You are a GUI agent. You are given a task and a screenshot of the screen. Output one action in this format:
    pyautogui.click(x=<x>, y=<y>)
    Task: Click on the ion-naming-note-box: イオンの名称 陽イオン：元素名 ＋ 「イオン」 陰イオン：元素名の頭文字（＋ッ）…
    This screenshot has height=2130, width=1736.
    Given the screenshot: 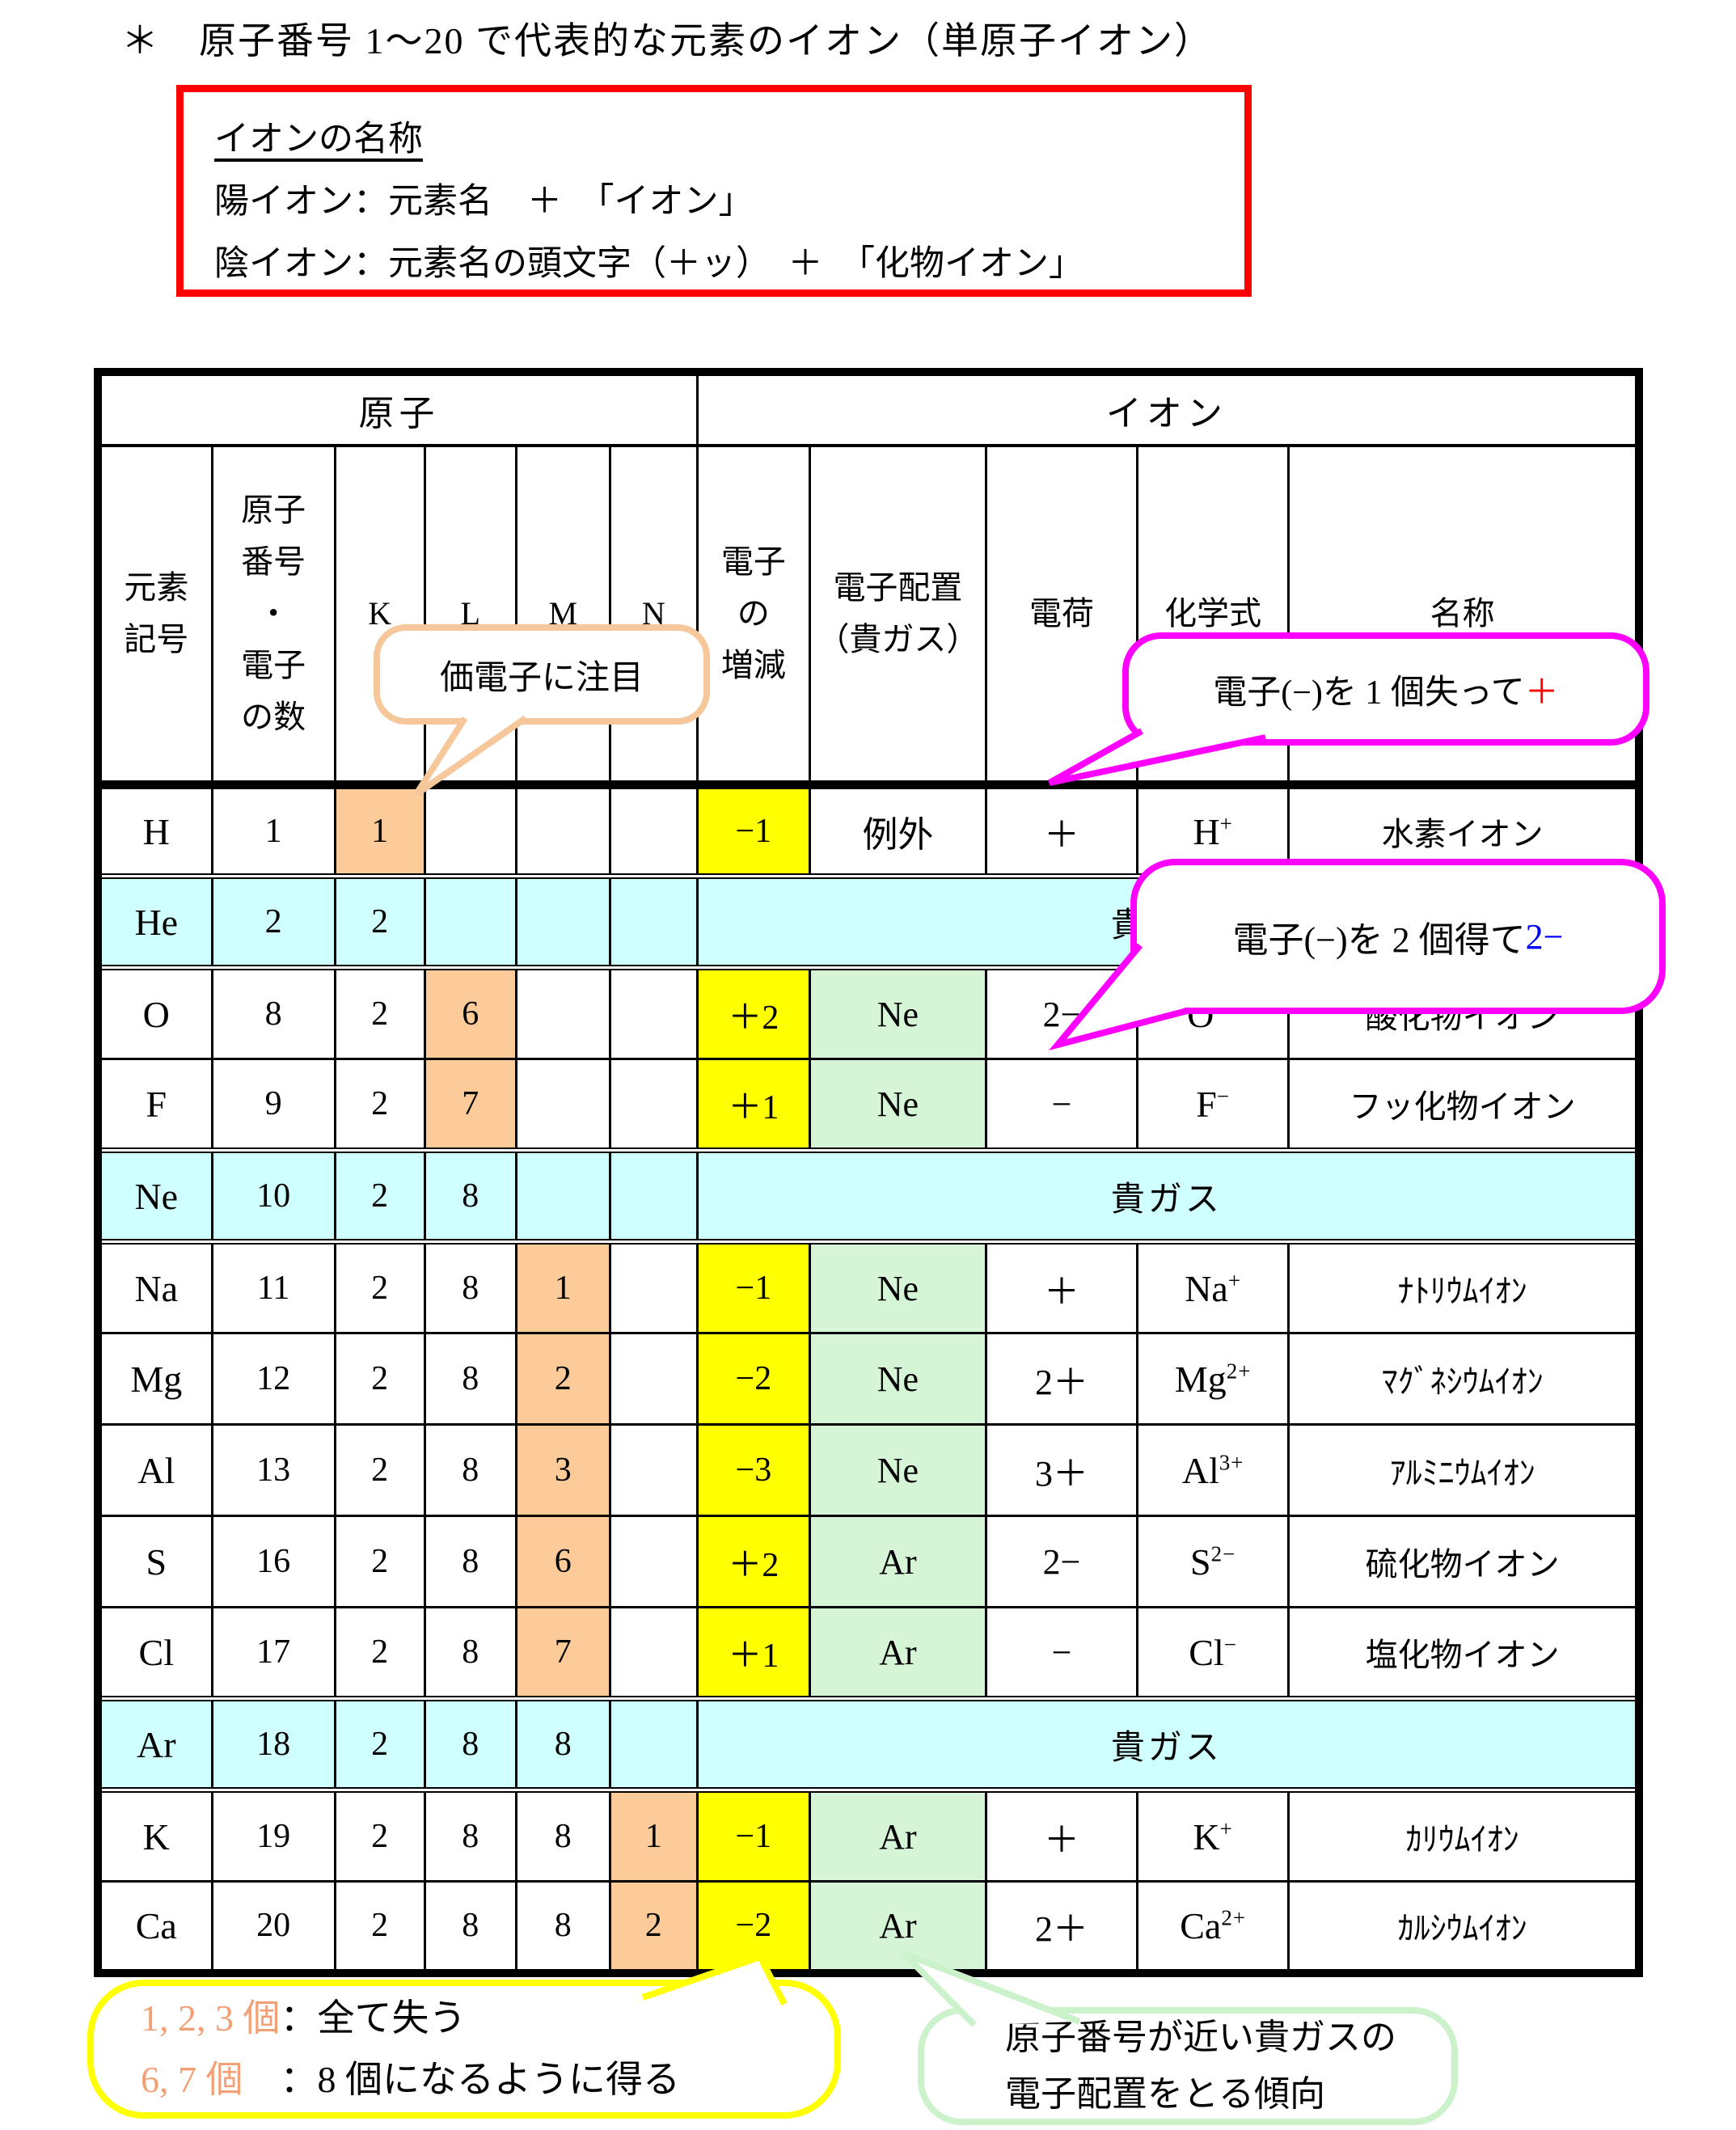 What is the action you would take?
    pyautogui.click(x=714, y=191)
    